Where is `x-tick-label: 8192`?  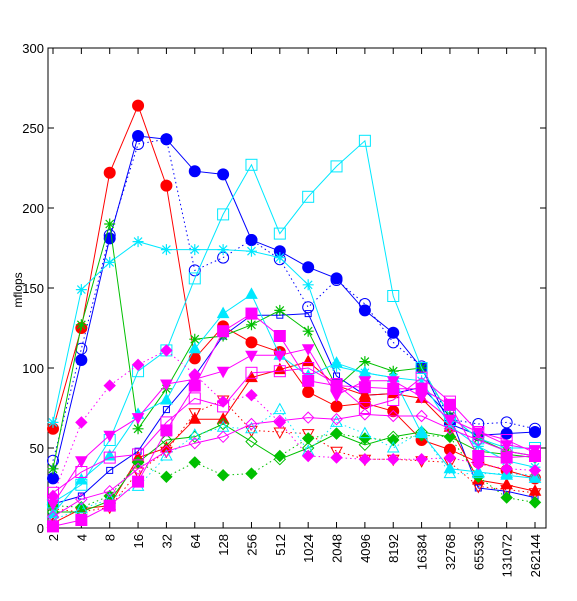
x-tick-label: 8192 is located at coordinates (393, 548).